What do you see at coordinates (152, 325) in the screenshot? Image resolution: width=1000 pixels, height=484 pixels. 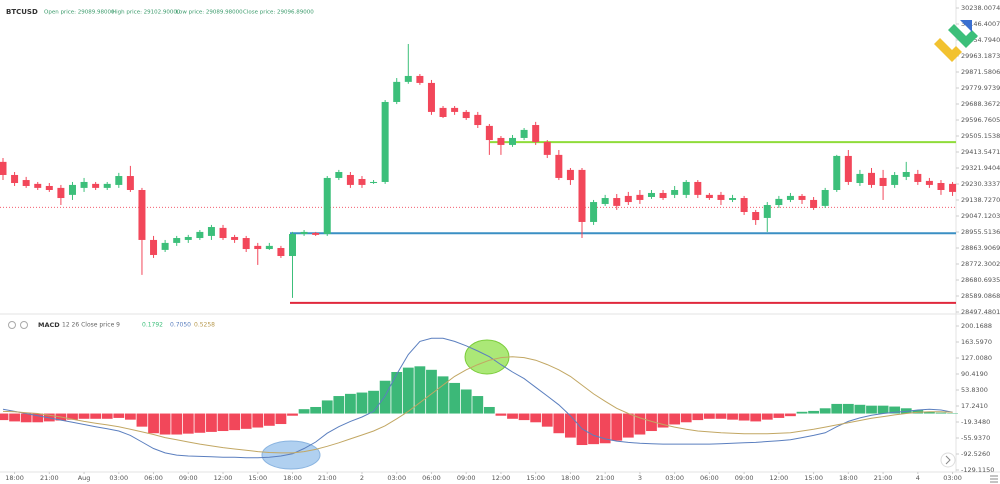 I see `indicator-value: 0.1792` at bounding box center [152, 325].